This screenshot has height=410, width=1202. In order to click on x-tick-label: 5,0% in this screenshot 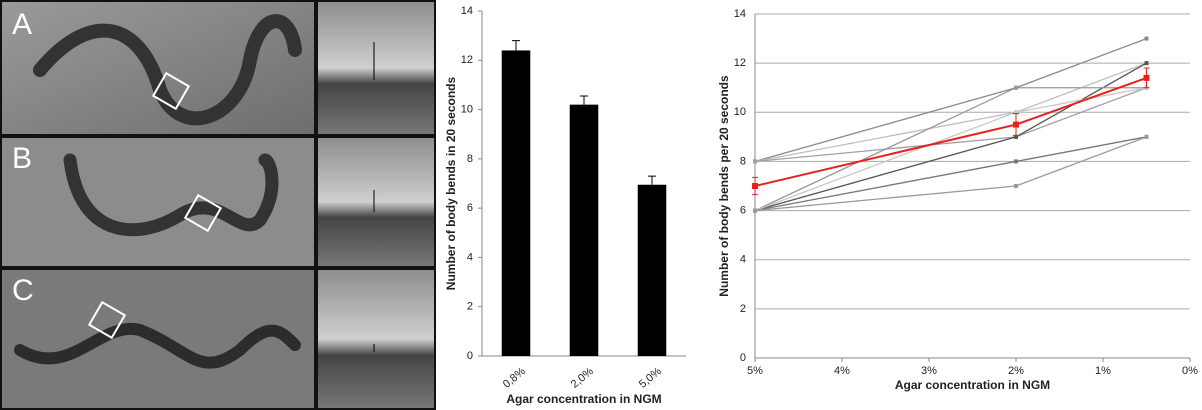, I will do `click(650, 377)`.